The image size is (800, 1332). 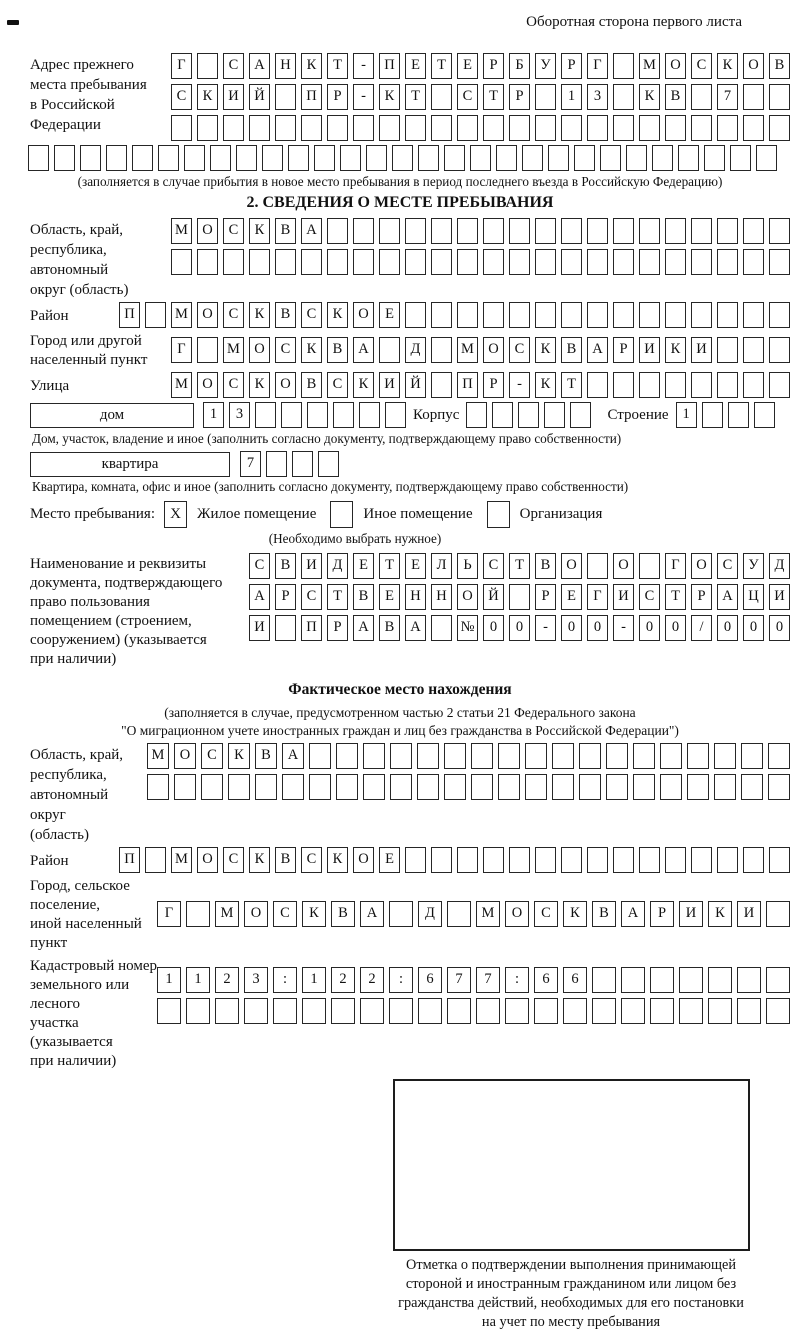 I want to click on form-char-cell: 6, so click(x=430, y=980).